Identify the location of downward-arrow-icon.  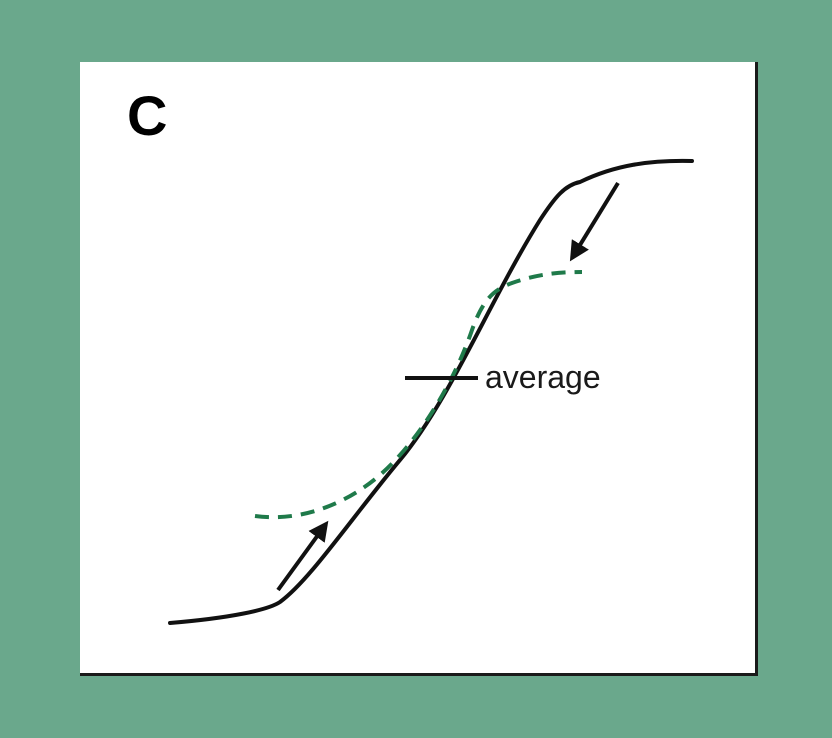
(594, 221).